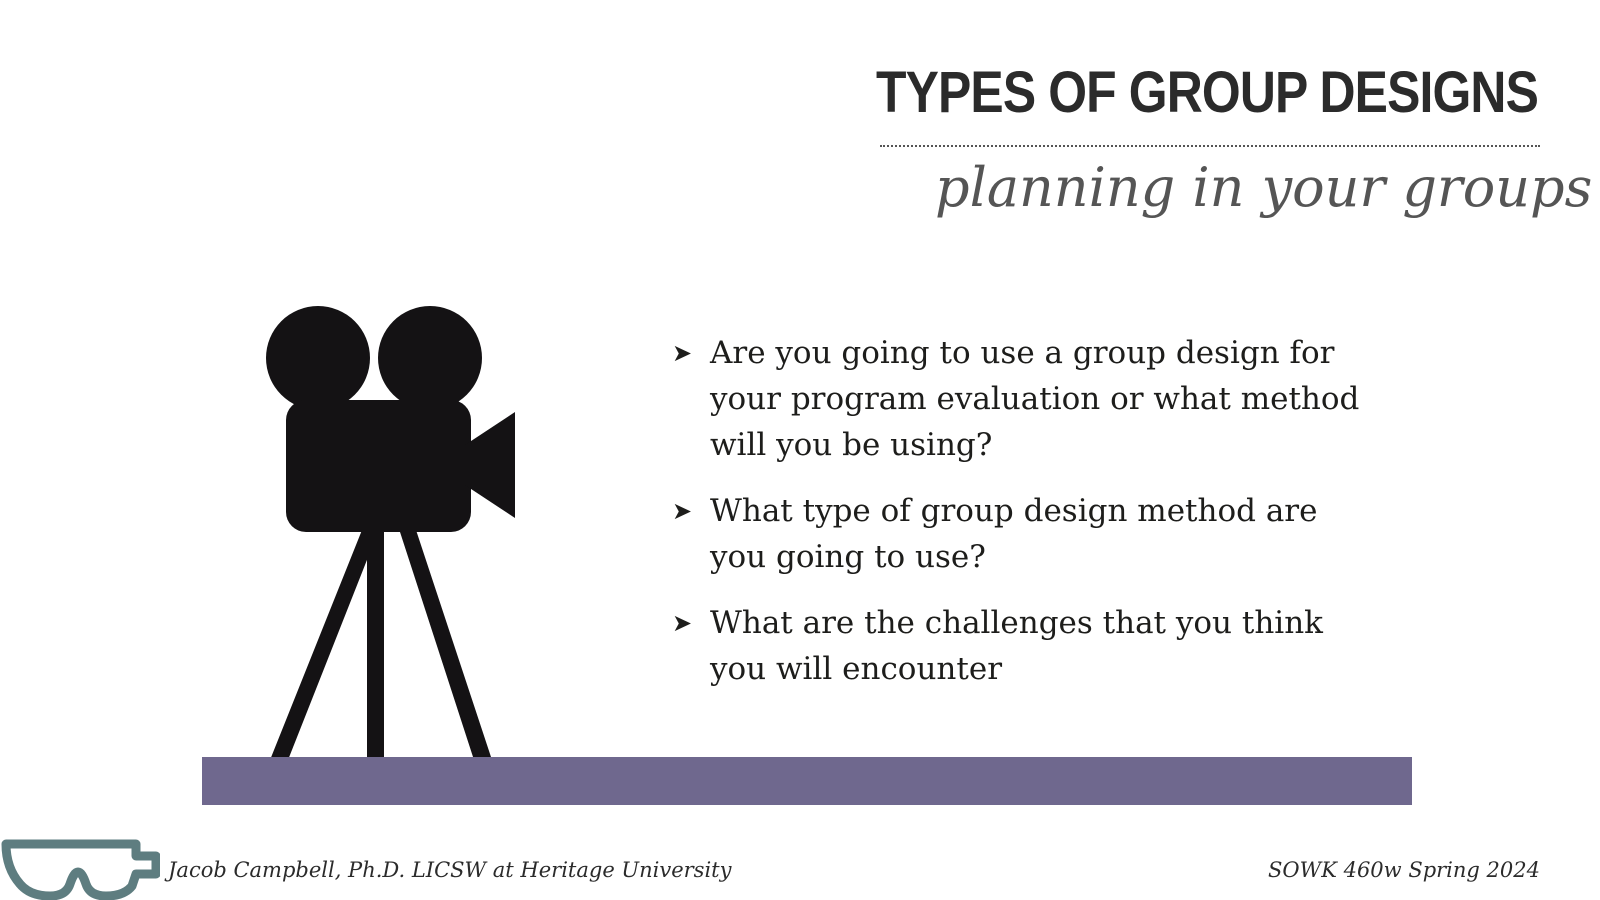 This screenshot has width=1600, height=900. What do you see at coordinates (1264, 187) in the screenshot?
I see `slide-subtitle: planning in your groups` at bounding box center [1264, 187].